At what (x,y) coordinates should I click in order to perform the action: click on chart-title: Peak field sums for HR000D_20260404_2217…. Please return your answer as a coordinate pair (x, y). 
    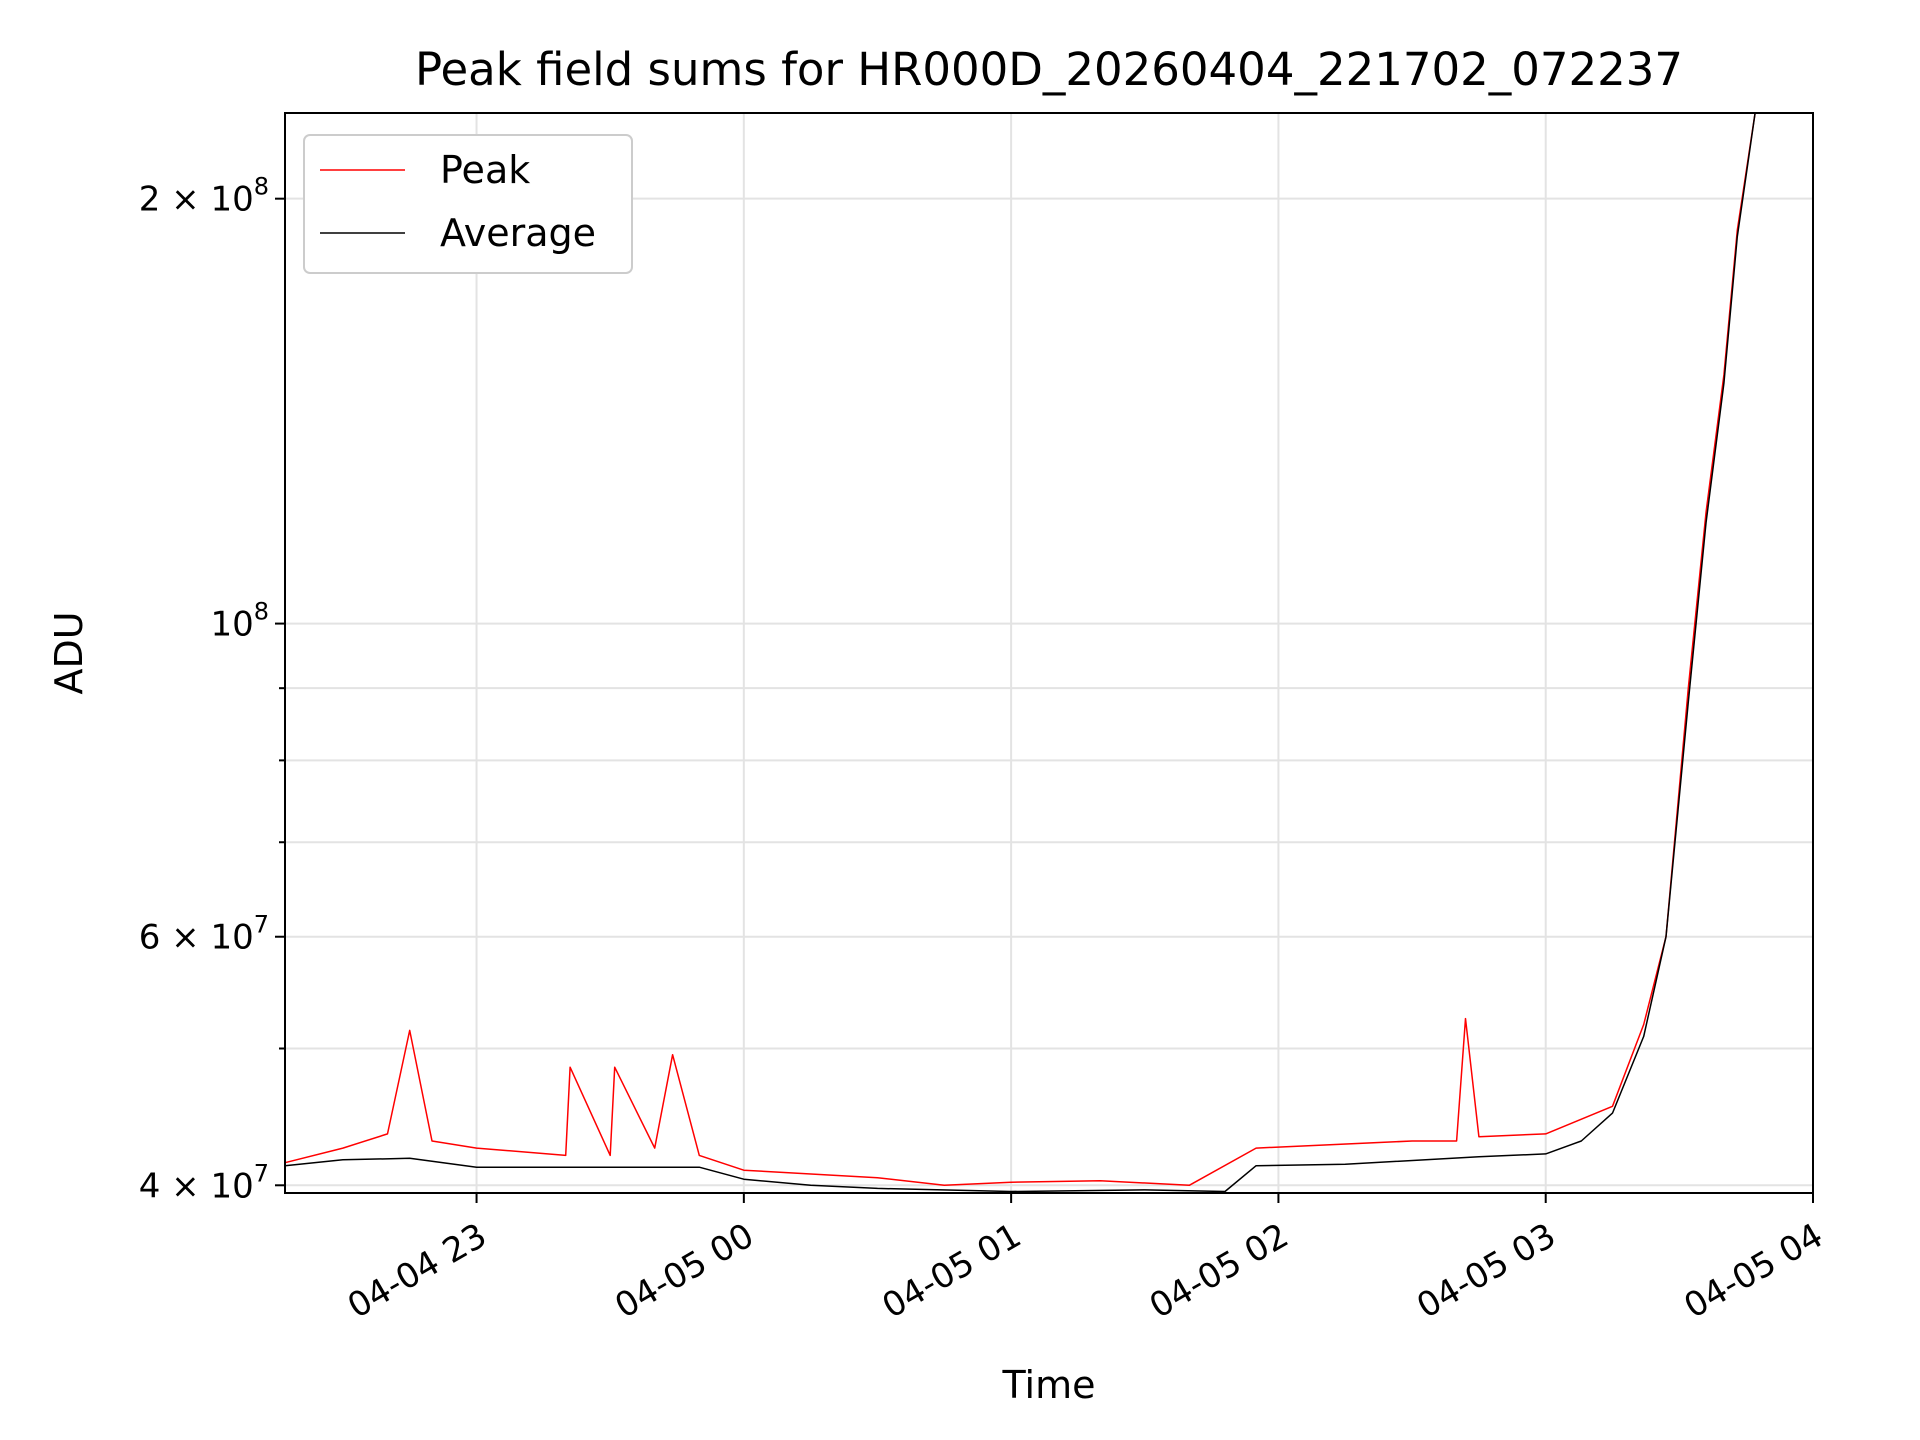
    Looking at the image, I should click on (1049, 69).